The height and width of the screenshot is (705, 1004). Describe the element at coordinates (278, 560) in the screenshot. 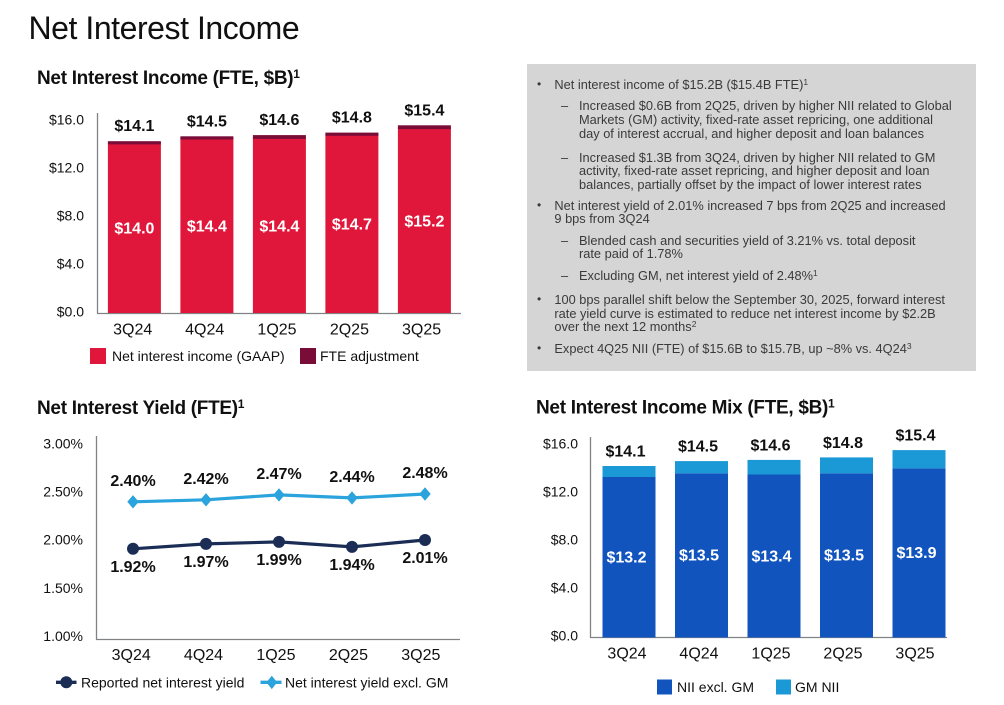

I see `svg-text: 1.99%` at that location.